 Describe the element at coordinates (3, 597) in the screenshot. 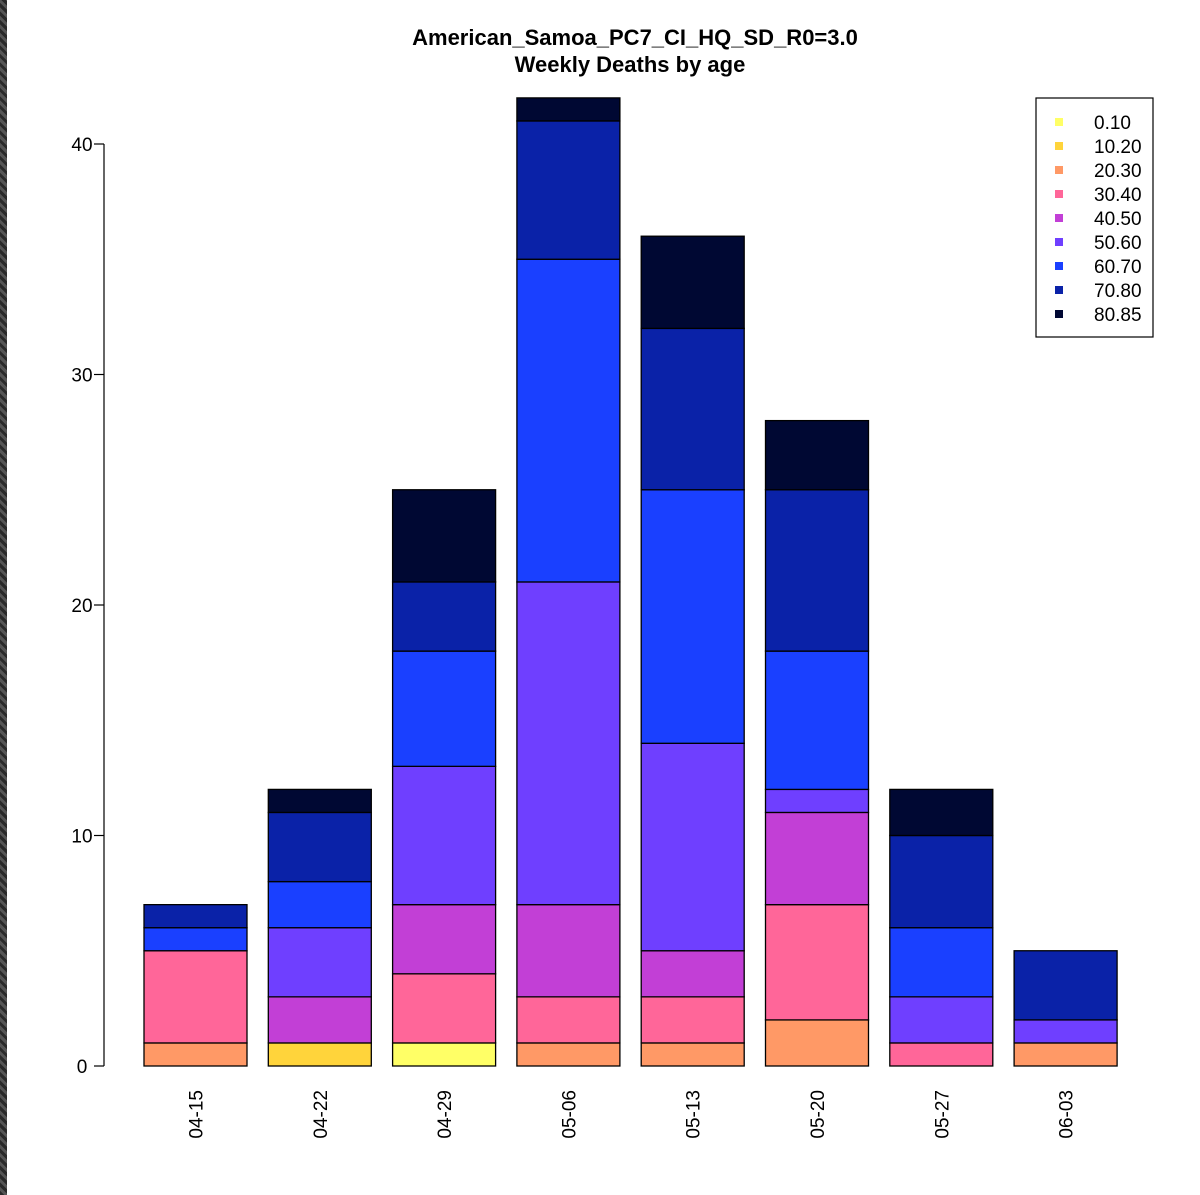

I see `window-edge` at that location.